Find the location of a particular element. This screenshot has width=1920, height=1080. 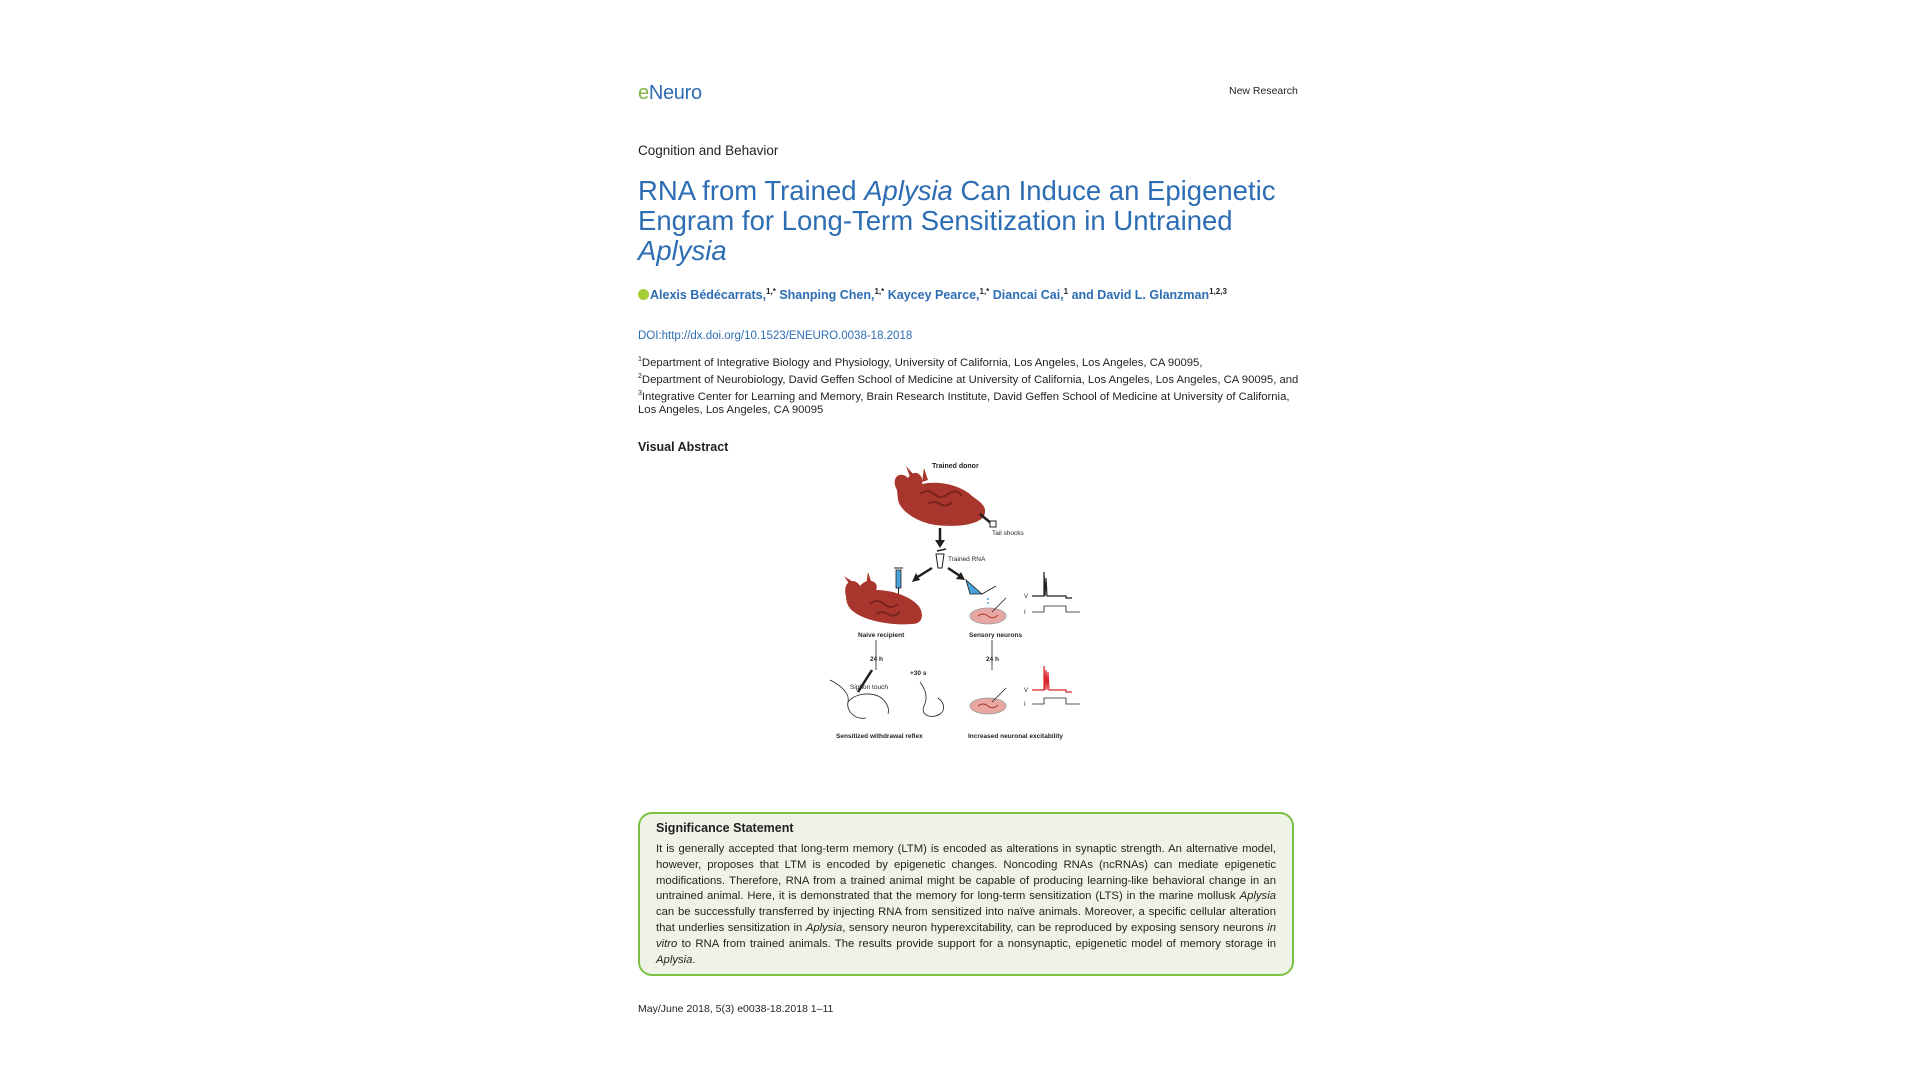

sensory-neurons-label: Sensory neurons is located at coordinates (995, 635).